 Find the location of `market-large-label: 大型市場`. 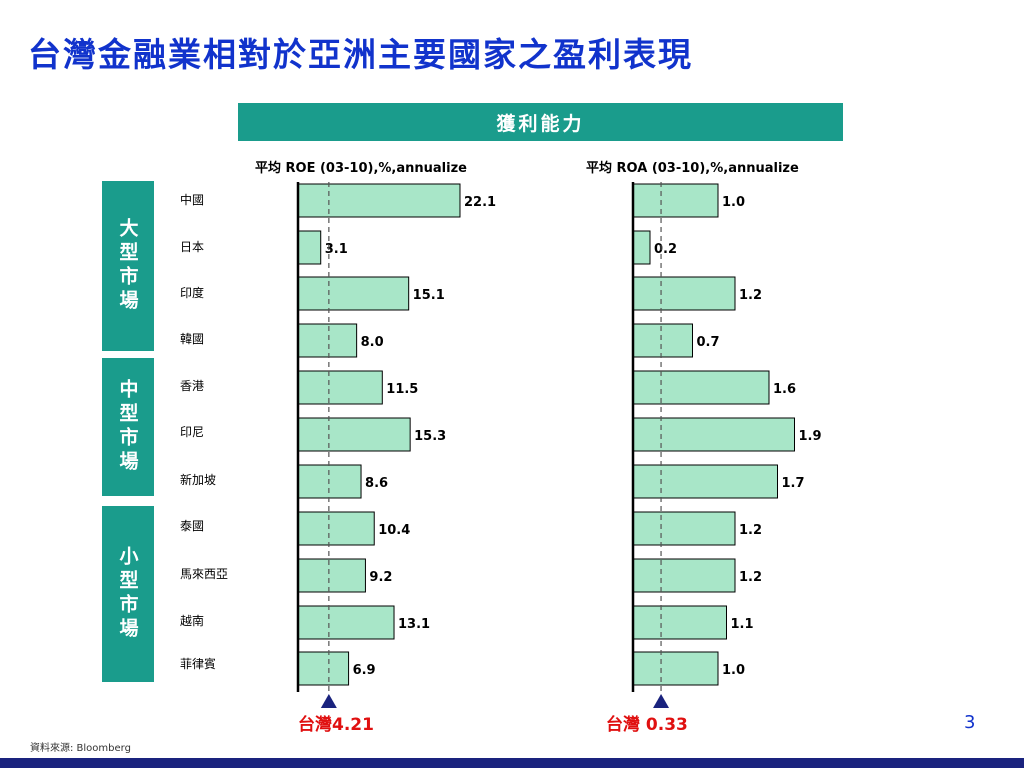

market-large-label: 大型市場 is located at coordinates (127, 266).